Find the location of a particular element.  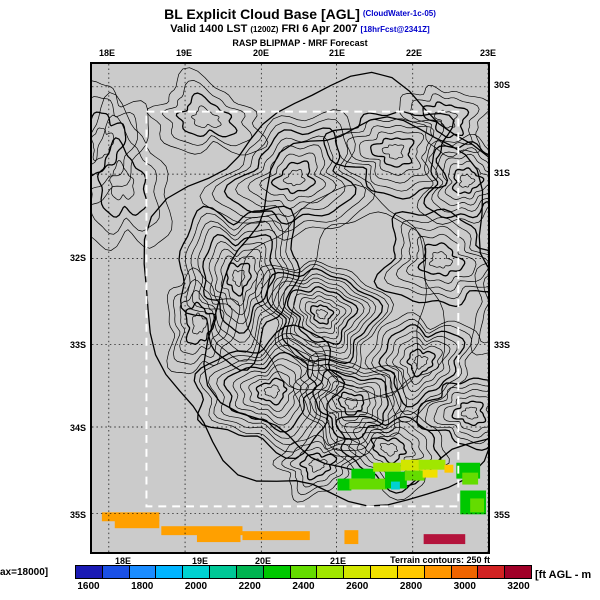

max-value-label: ax=18000] is located at coordinates (24, 572).